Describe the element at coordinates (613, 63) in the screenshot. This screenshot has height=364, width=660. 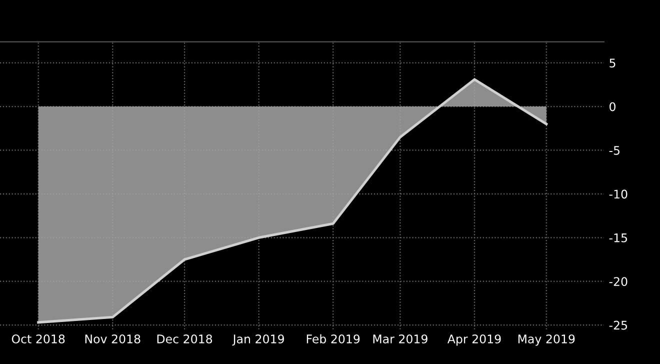
I see `y-tick-label: 5` at that location.